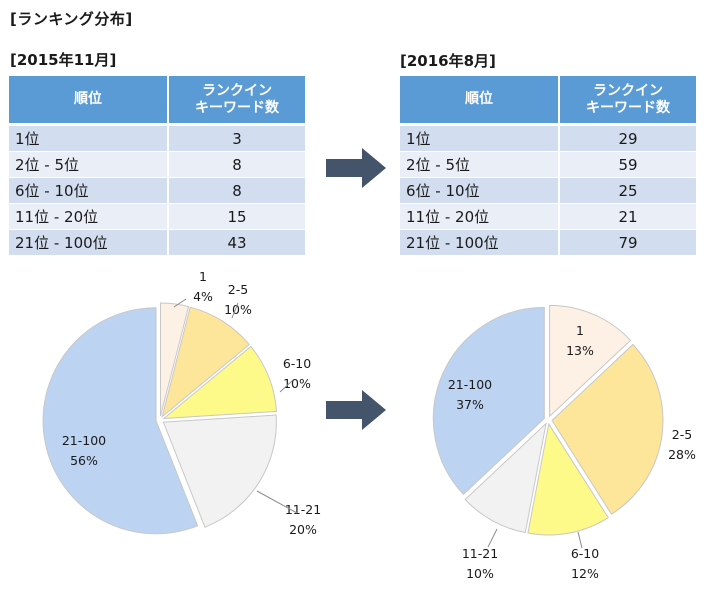 The image size is (712, 615). What do you see at coordinates (470, 404) in the screenshot?
I see `slice-percent-21-100: 37%` at bounding box center [470, 404].